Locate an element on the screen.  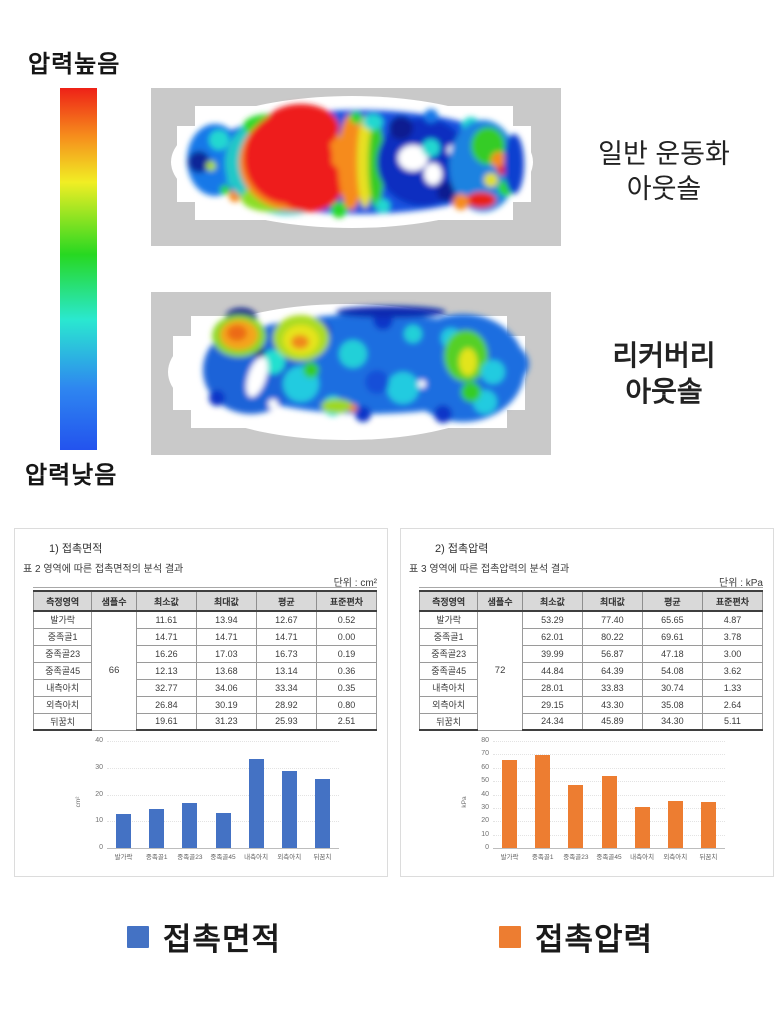
cell-mean: 28.92 is located at coordinates (286, 704).